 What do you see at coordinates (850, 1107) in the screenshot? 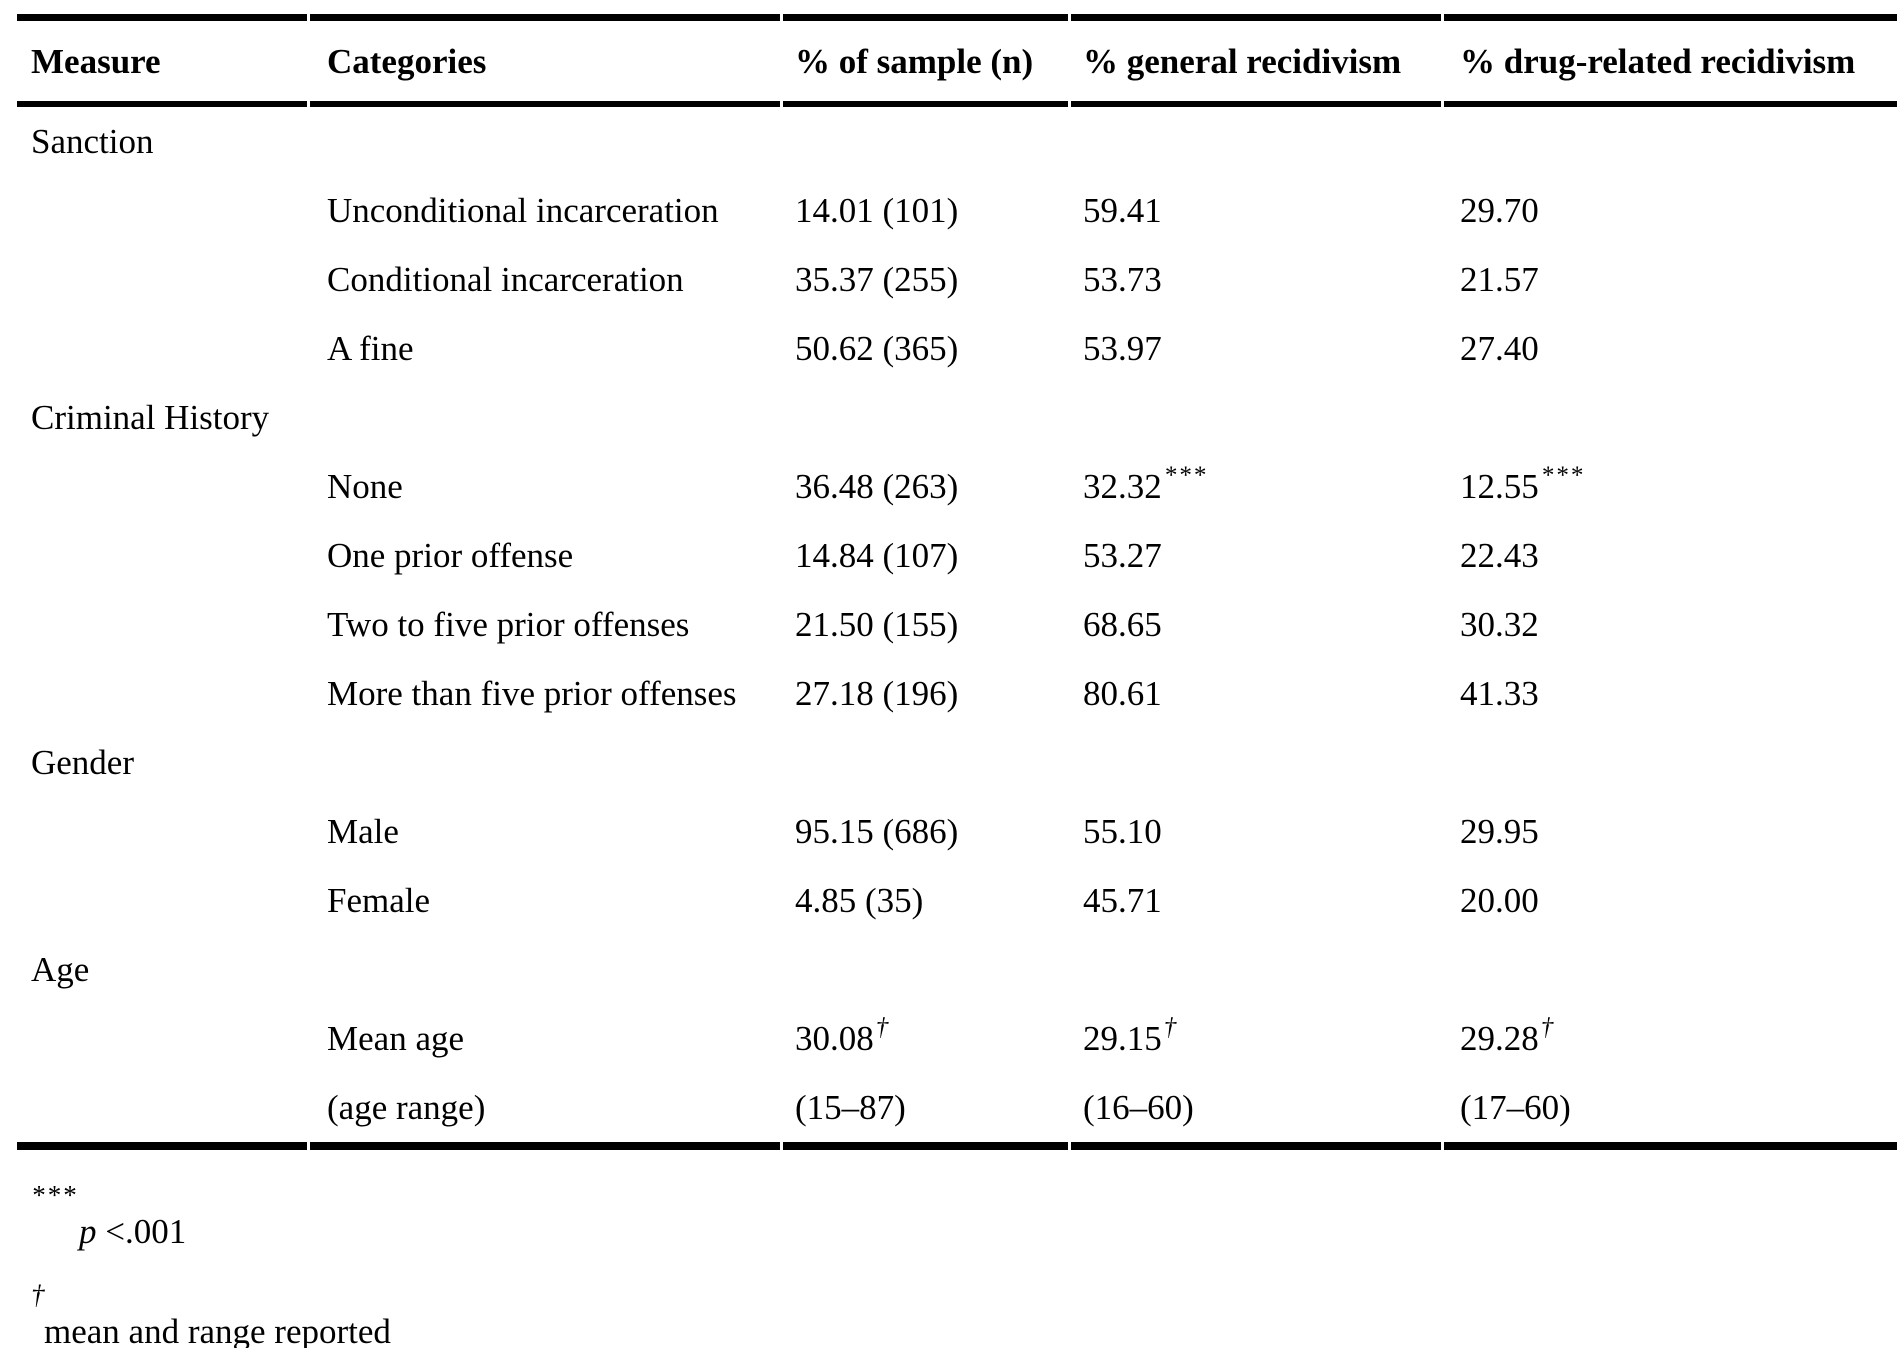
I see `cell-value: (15–87)` at bounding box center [850, 1107].